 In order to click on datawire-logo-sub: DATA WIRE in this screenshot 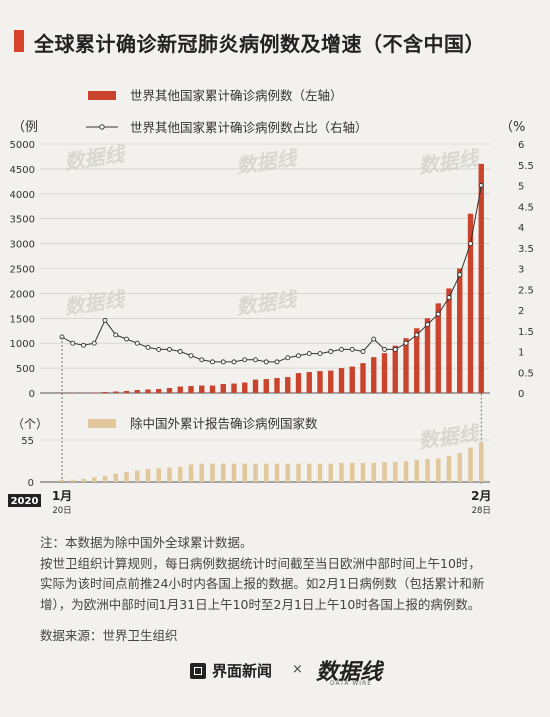, I will do `click(351, 683)`.